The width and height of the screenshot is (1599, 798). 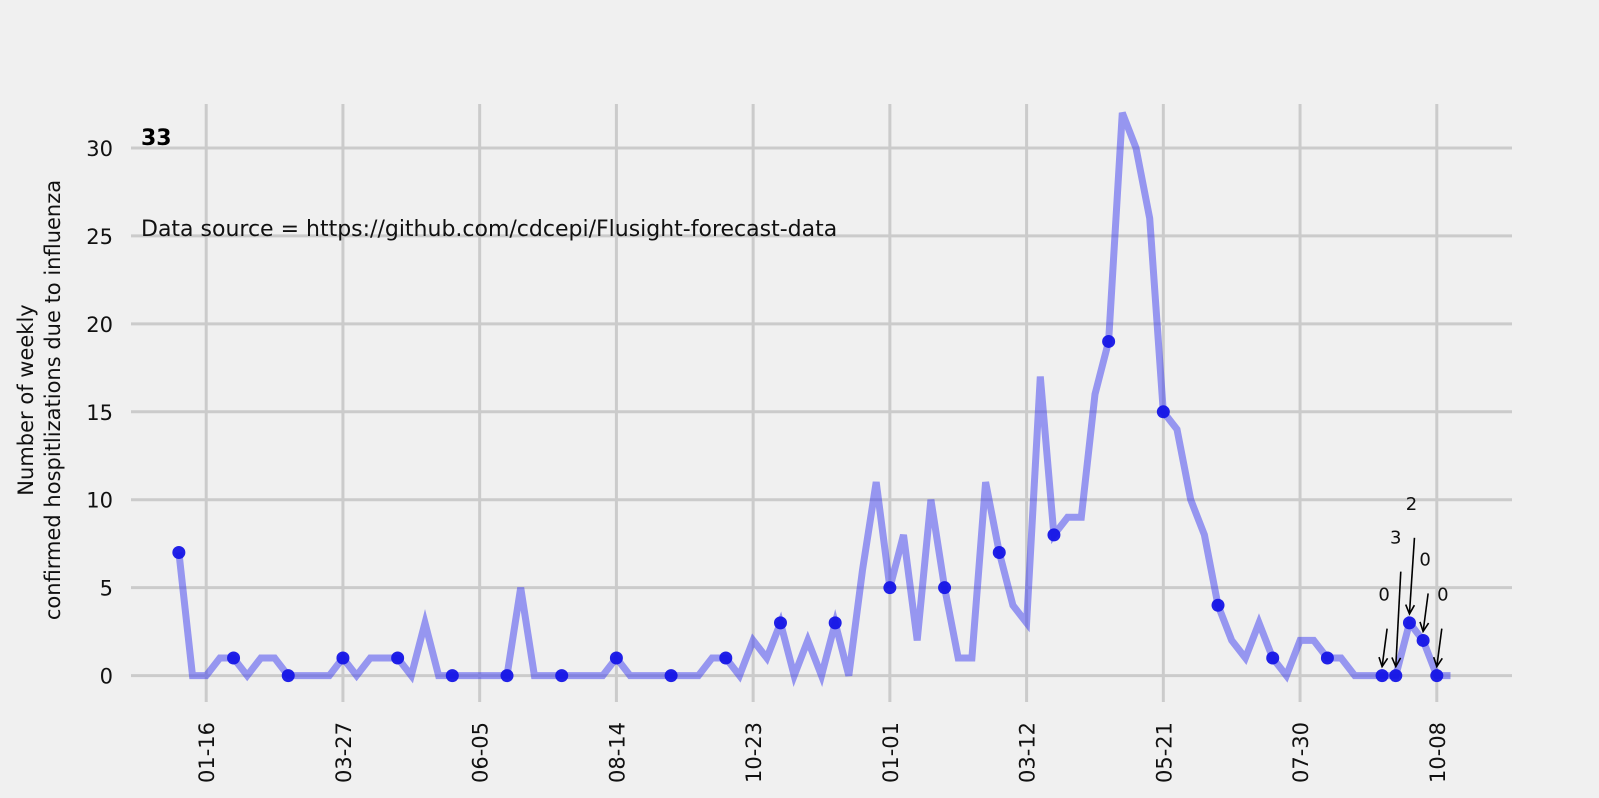 I want to click on y-tick-label: 15, so click(x=99, y=413).